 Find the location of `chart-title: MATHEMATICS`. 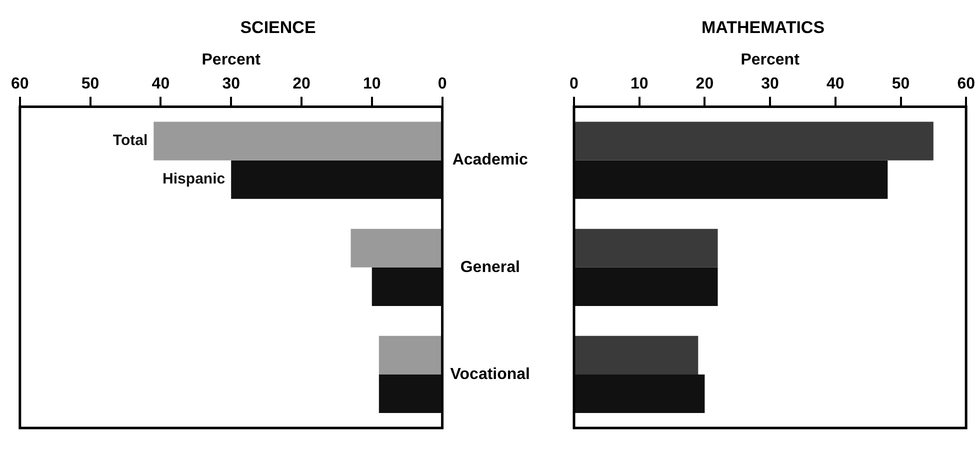

chart-title: MATHEMATICS is located at coordinates (763, 27).